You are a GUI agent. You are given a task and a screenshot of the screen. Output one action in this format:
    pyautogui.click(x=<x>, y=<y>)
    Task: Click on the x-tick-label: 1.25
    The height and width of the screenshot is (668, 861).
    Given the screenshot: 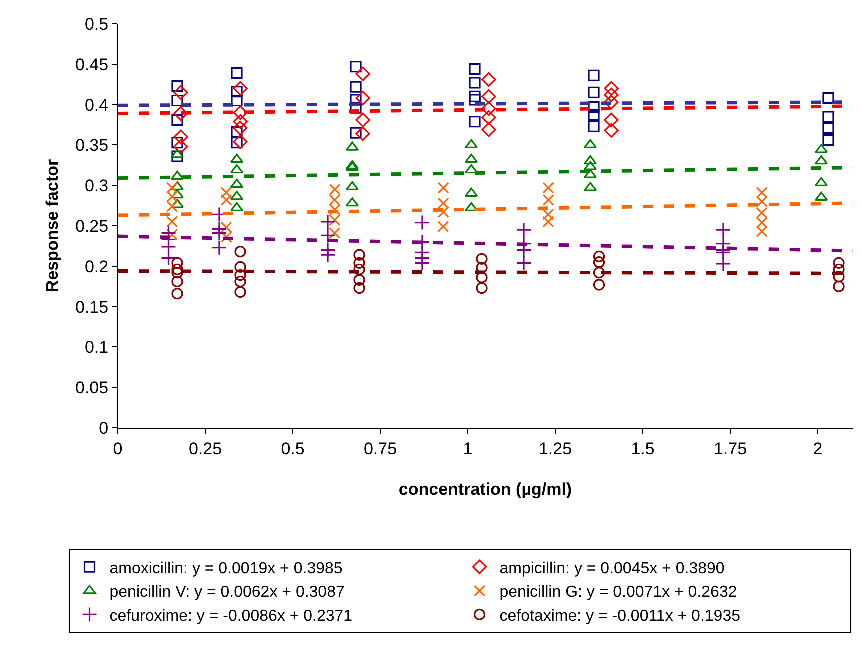 What is the action you would take?
    pyautogui.click(x=555, y=448)
    